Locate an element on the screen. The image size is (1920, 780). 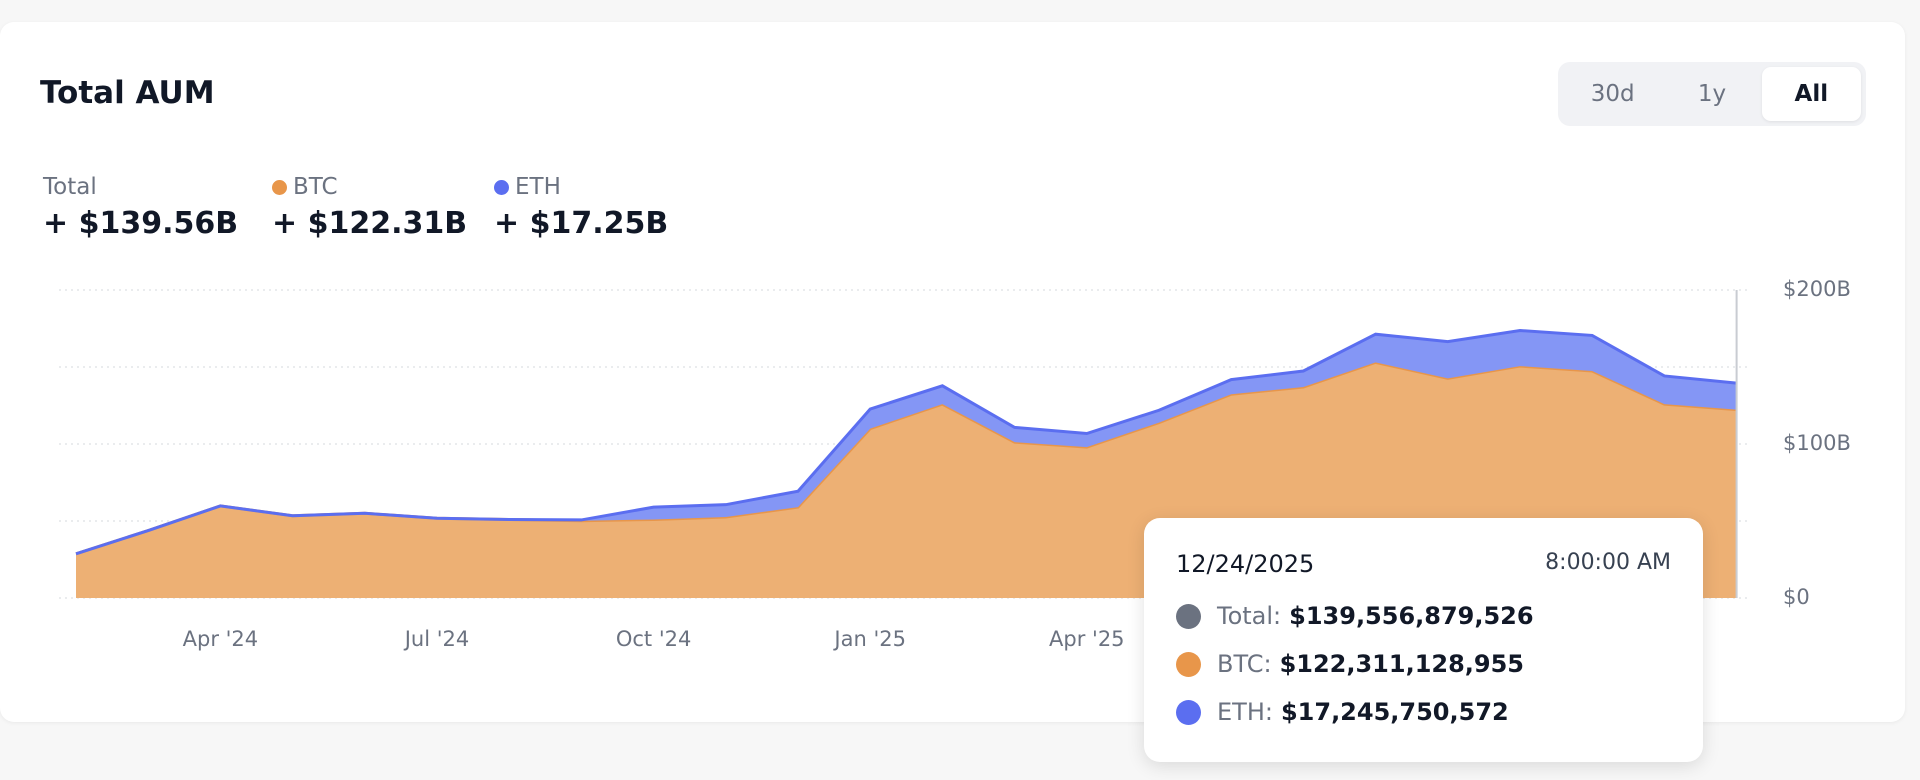
tooltip-row: ETH: $17,245,750,572 is located at coordinates (1423, 712).